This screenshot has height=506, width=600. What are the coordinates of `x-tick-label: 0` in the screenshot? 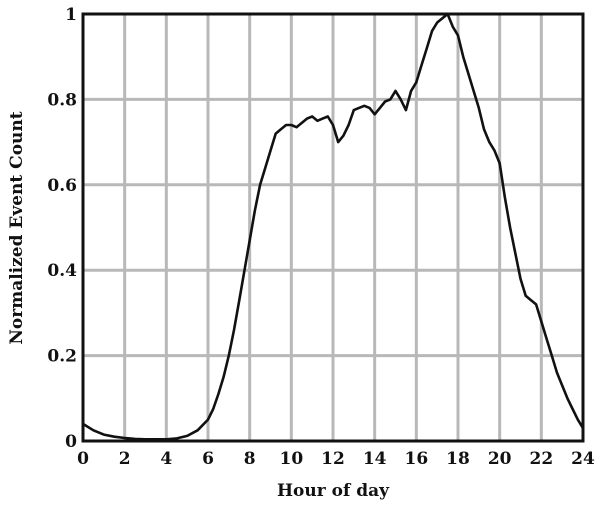 It's located at (83, 459).